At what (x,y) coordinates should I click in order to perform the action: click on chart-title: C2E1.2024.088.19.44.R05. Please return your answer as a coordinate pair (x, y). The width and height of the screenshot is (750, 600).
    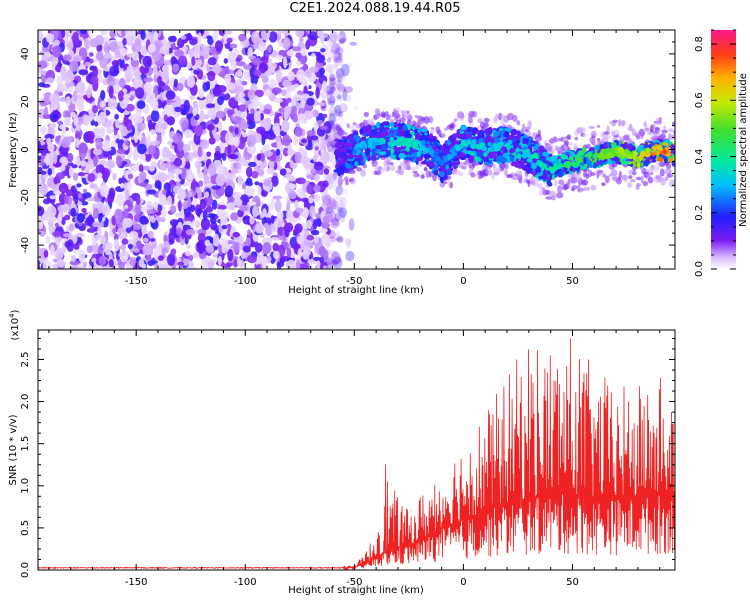
    Looking at the image, I should click on (375, 8).